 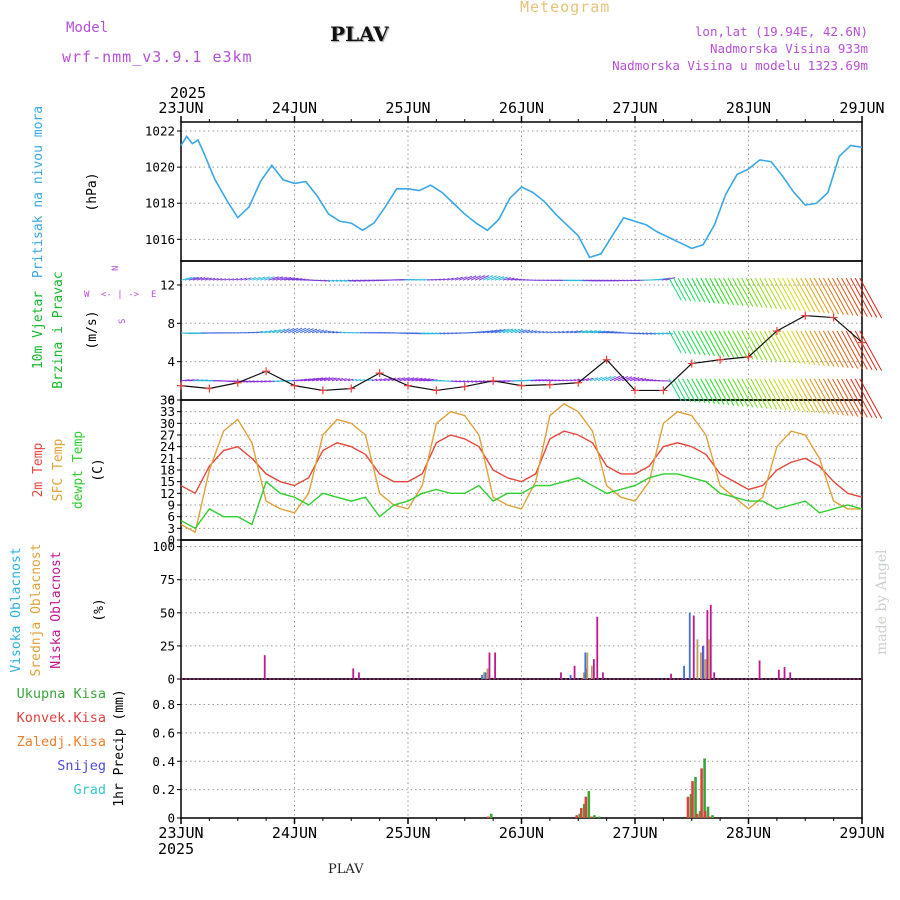 What do you see at coordinates (788, 48) in the screenshot?
I see `elevation: Nadmorska Visina 933m` at bounding box center [788, 48].